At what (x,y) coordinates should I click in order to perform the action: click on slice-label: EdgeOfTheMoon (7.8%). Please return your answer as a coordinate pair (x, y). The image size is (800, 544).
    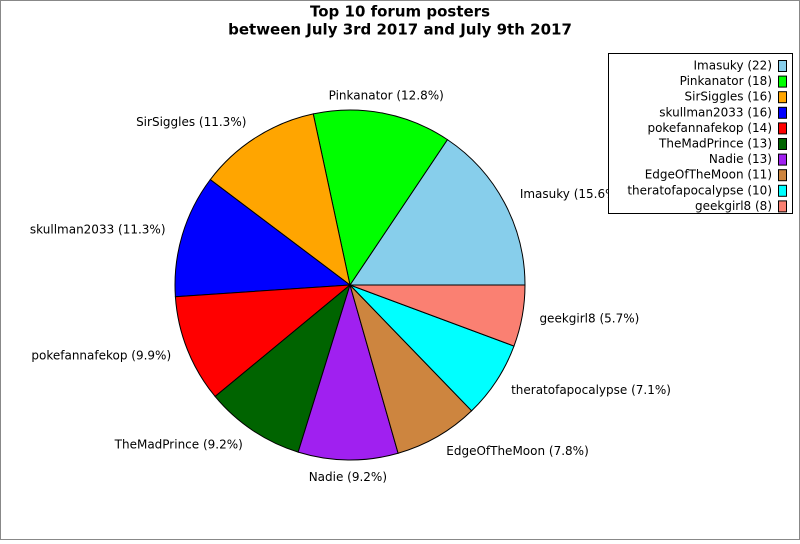
    Looking at the image, I should click on (517, 451).